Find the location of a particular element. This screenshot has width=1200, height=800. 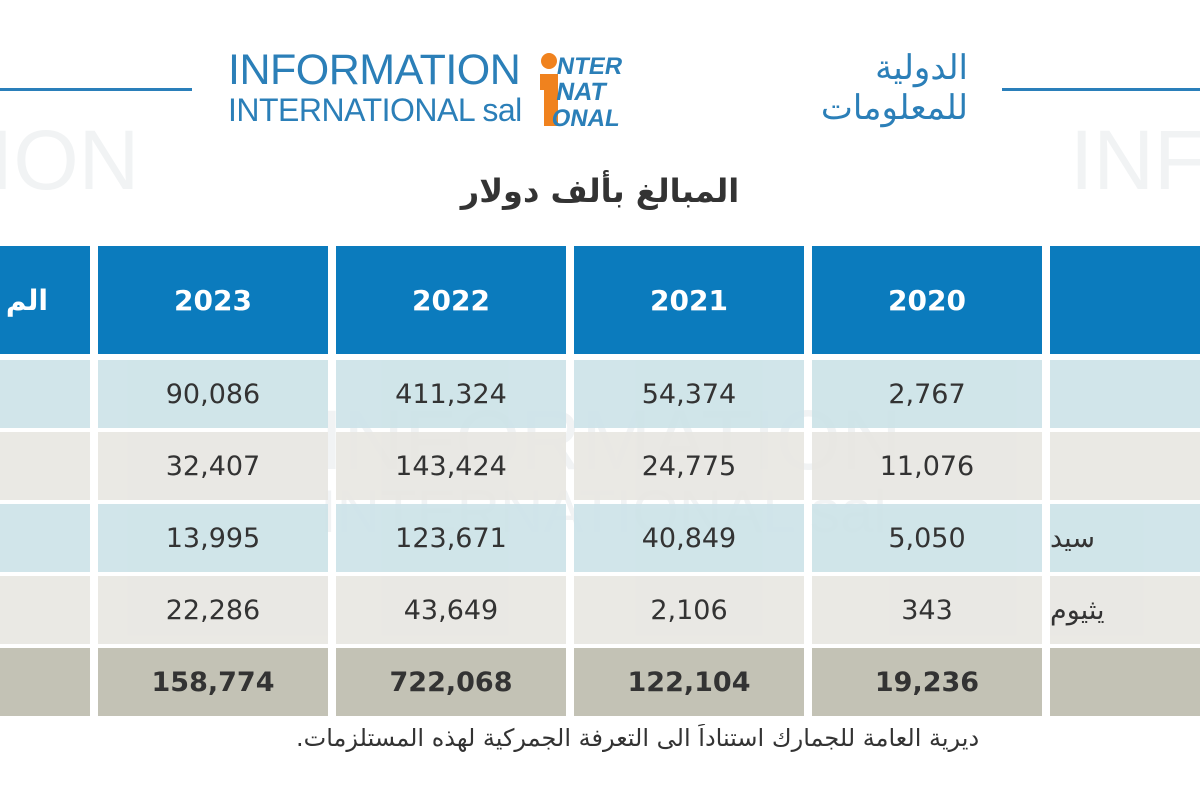

header-cell-2023: 2023 is located at coordinates (213, 300).